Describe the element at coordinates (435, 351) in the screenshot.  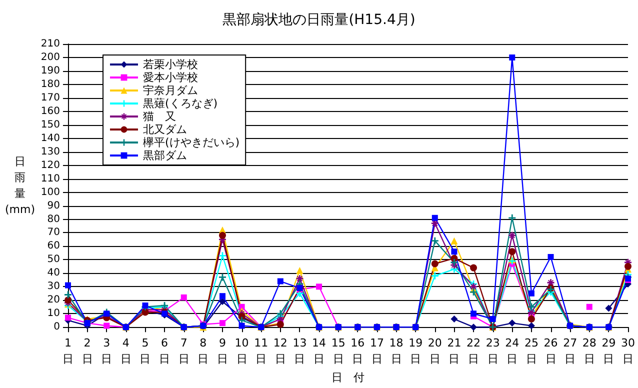
I see `x-tick-label: 20日` at that location.